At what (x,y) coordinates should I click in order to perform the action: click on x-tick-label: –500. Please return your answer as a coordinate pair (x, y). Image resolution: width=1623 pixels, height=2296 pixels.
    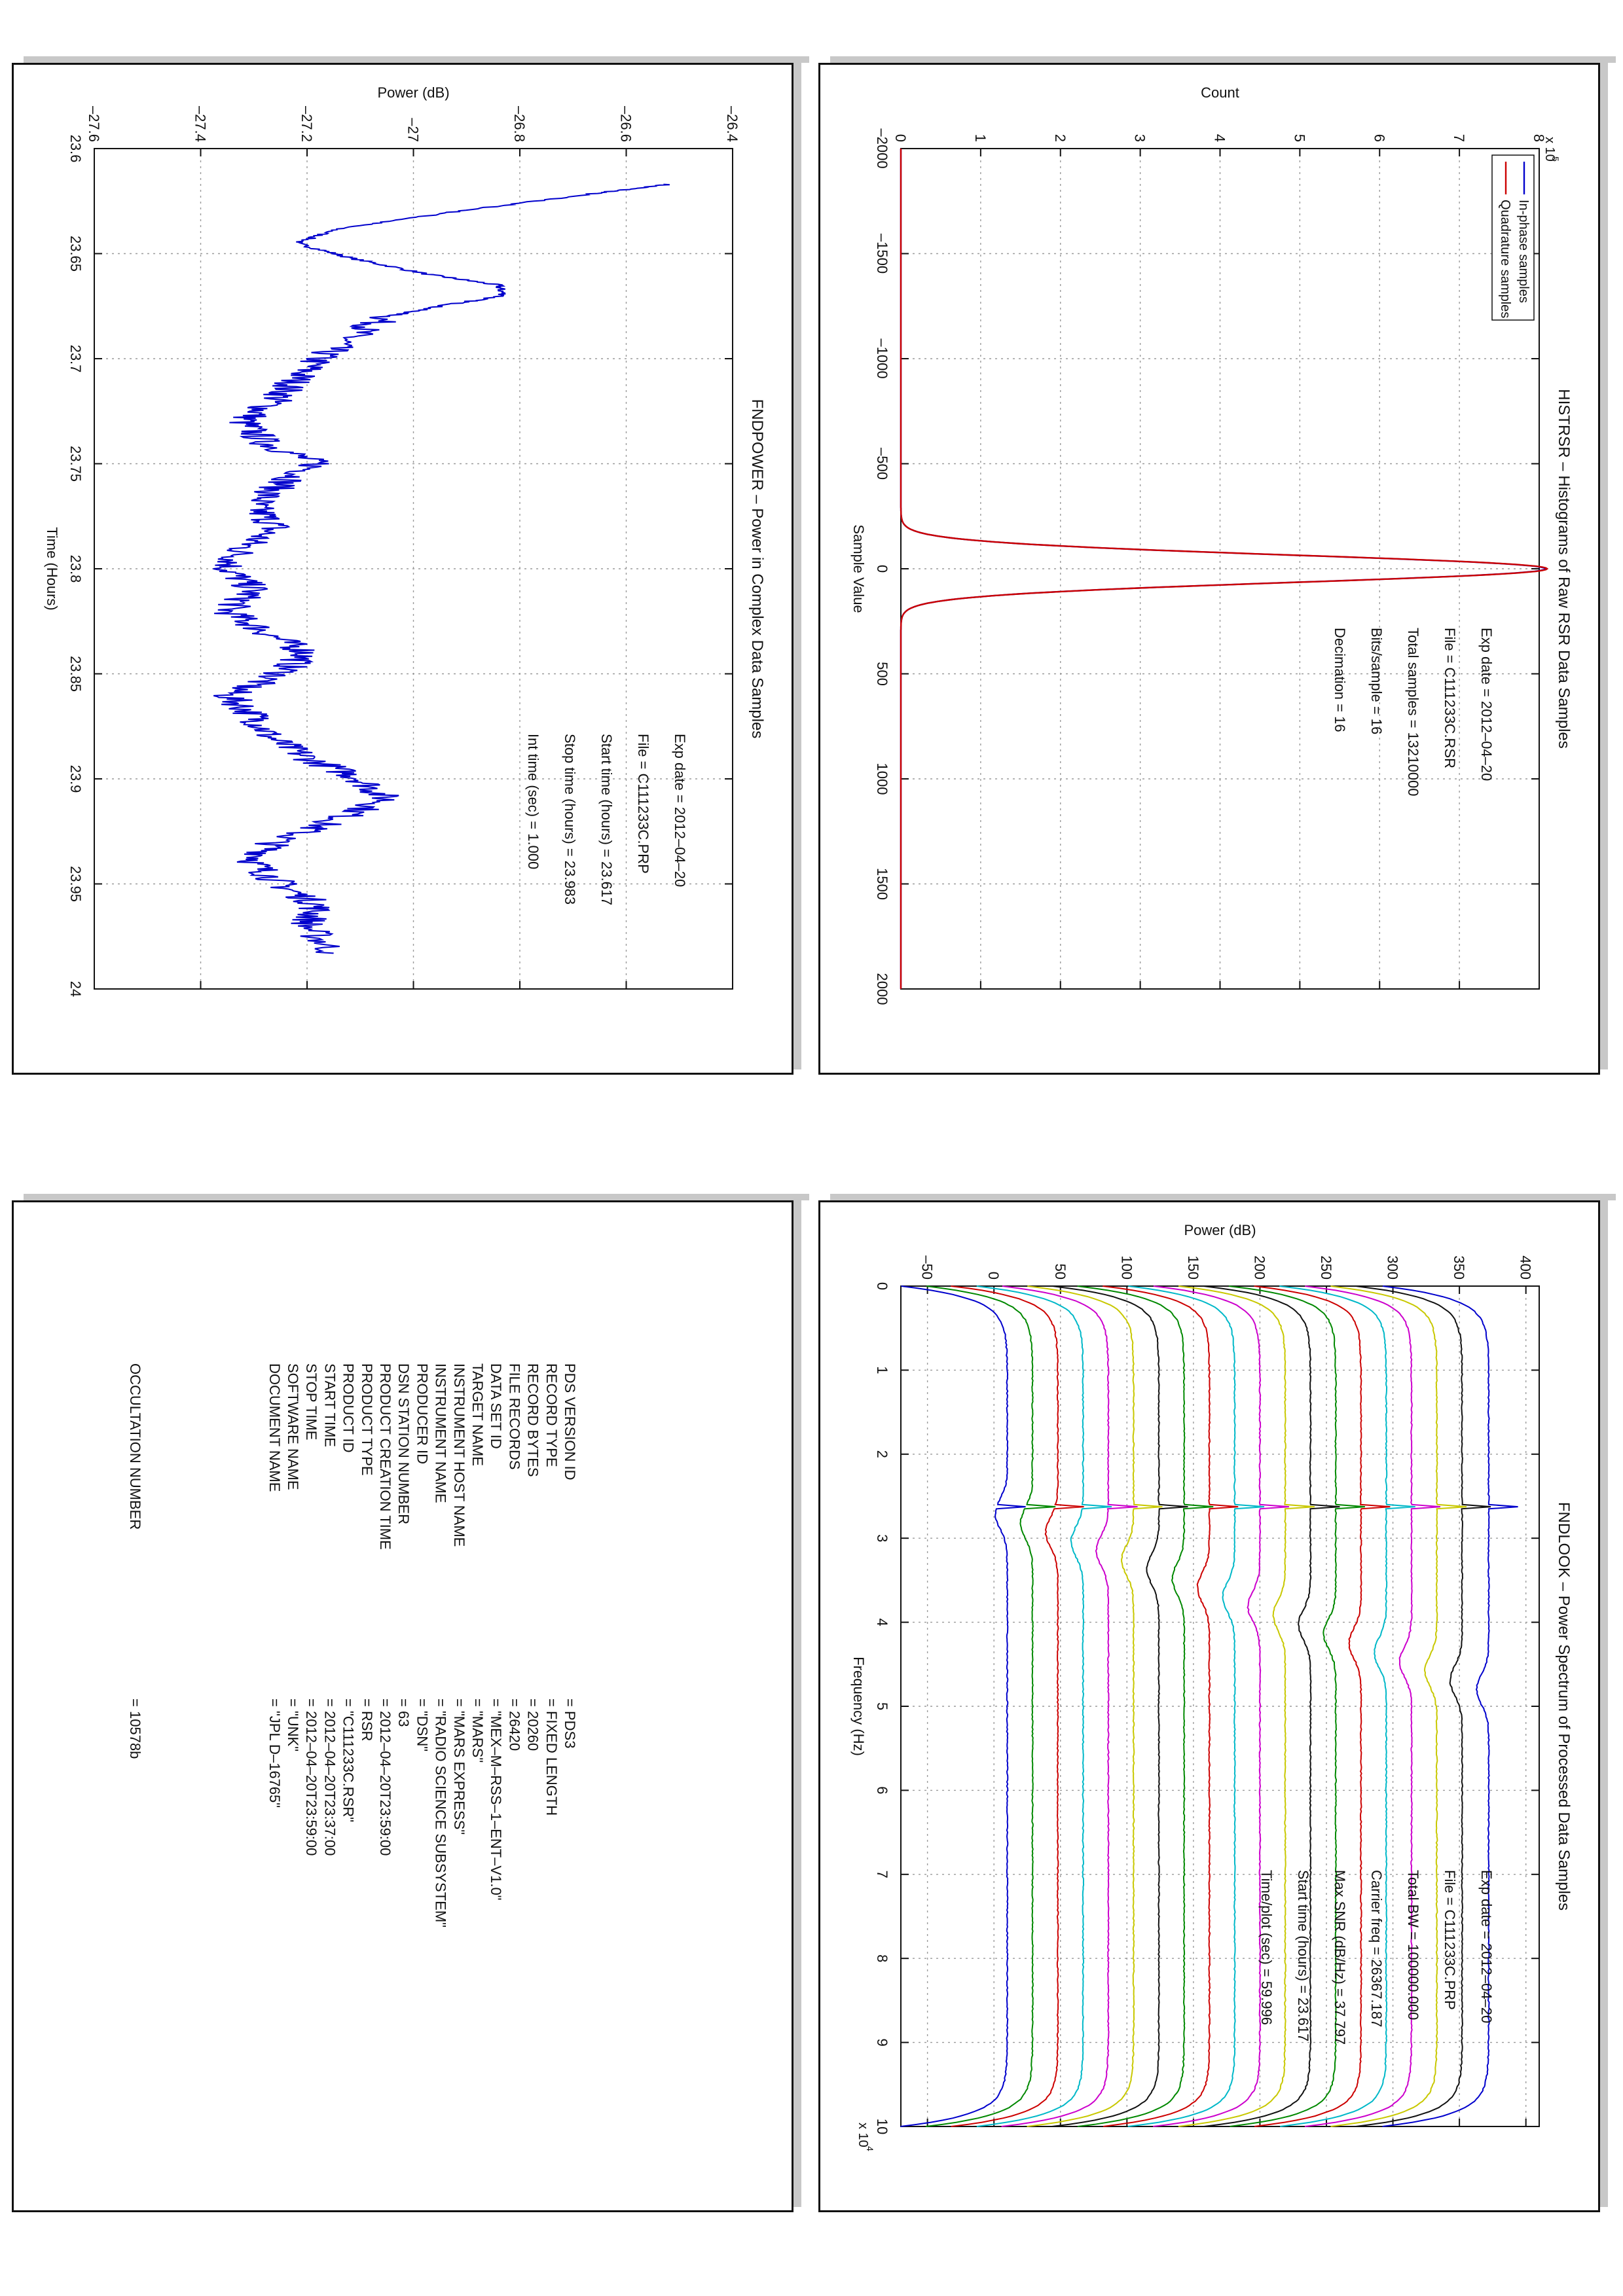
    Looking at the image, I should click on (882, 464).